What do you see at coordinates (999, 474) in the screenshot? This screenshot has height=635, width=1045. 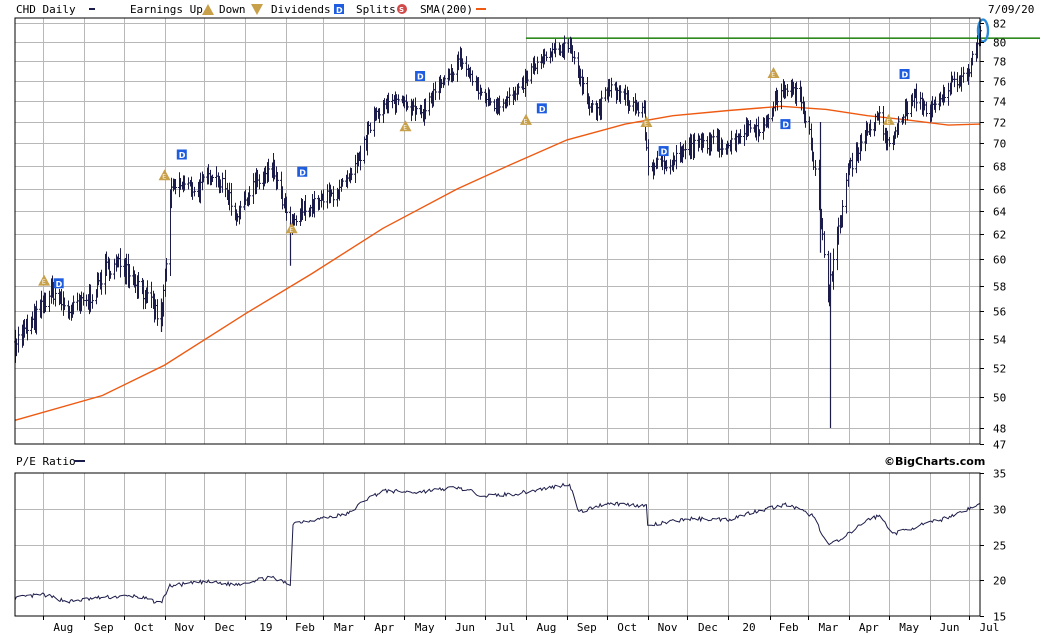 I see `pe-y-tick-label: 35` at bounding box center [999, 474].